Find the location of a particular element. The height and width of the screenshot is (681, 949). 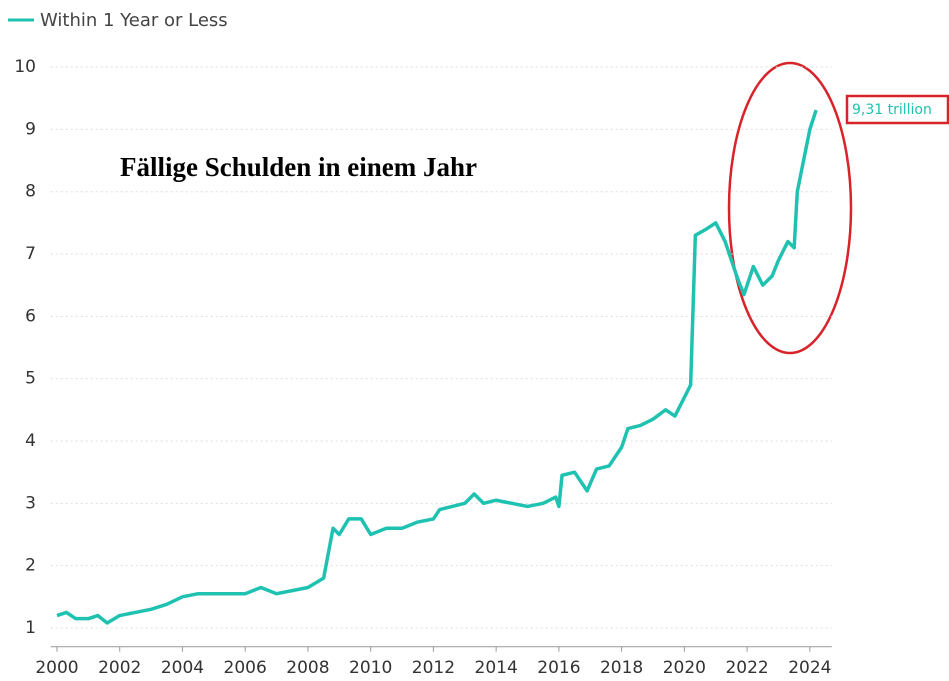

x-tick-label: 2024 is located at coordinates (809, 668).